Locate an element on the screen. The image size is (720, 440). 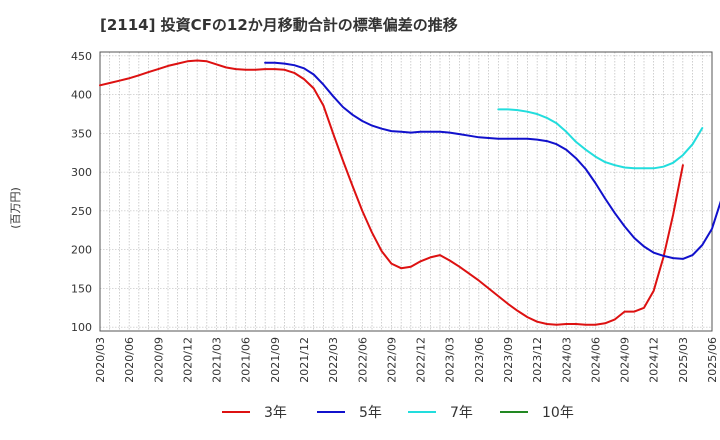
x-tick-label: 2020/09 is located at coordinates (158, 360).